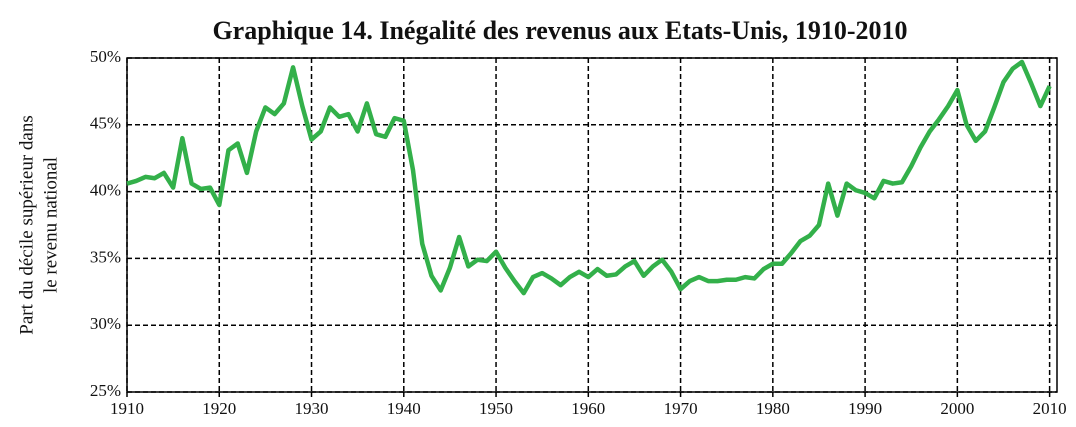 The width and height of the screenshot is (1076, 427). Describe the element at coordinates (1050, 408) in the screenshot. I see `x-tick-label: 2010` at that location.